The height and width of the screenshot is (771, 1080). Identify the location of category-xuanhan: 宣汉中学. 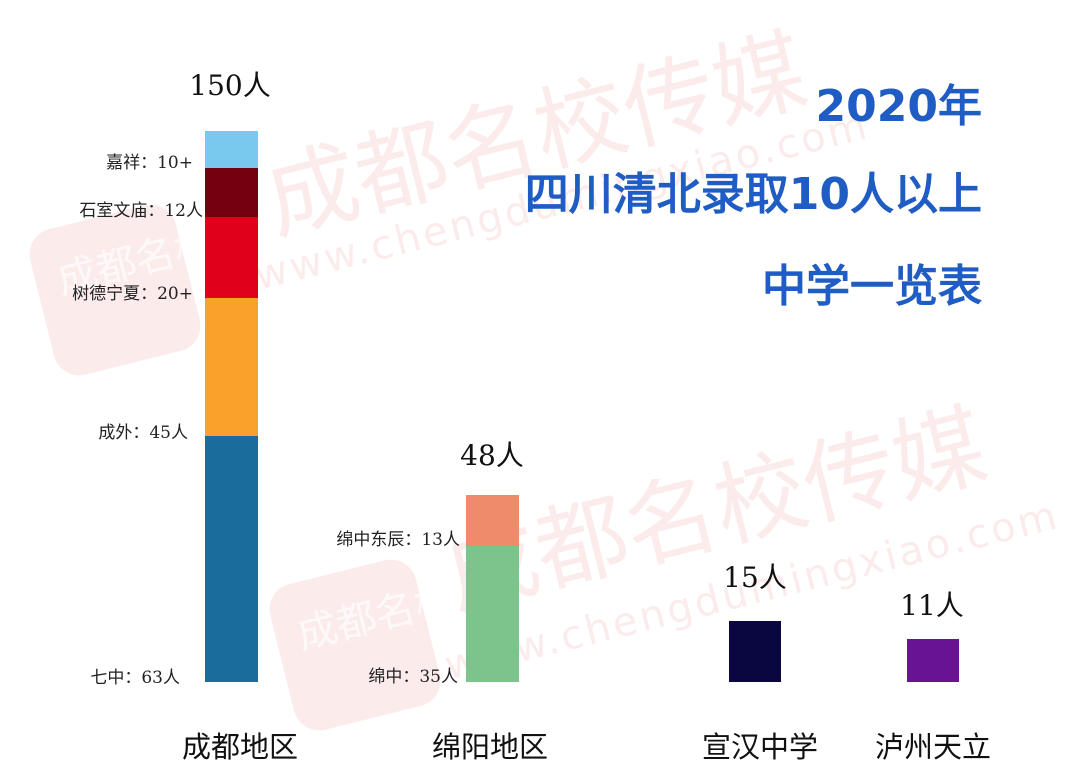
(759, 747).